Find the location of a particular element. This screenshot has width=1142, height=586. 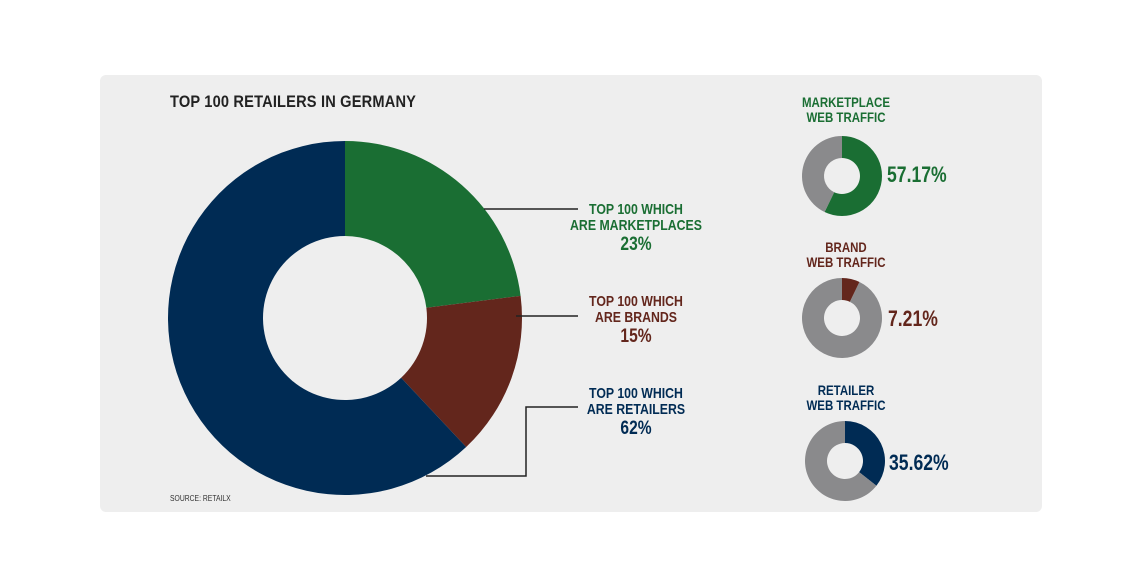

leader-lines is located at coordinates (502, 342).